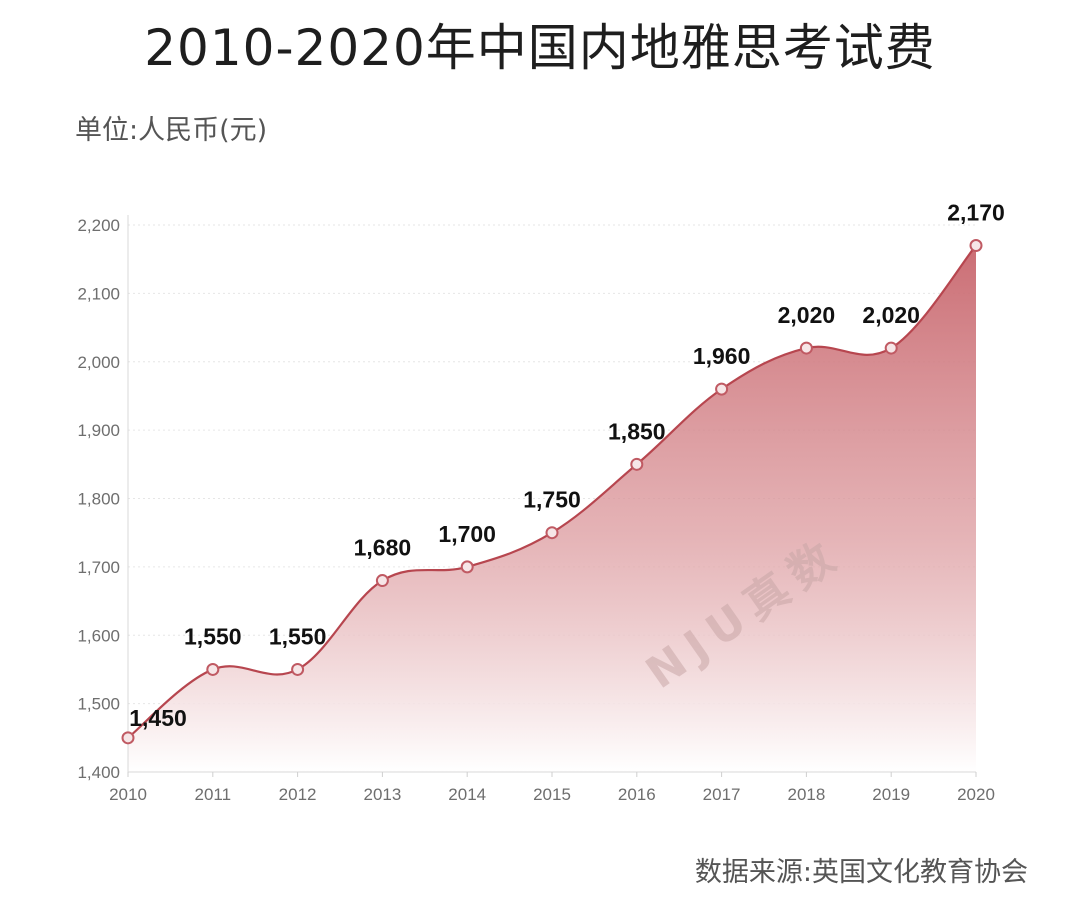  Describe the element at coordinates (98, 293) in the screenshot. I see `y-tick-label: 2,100` at that location.